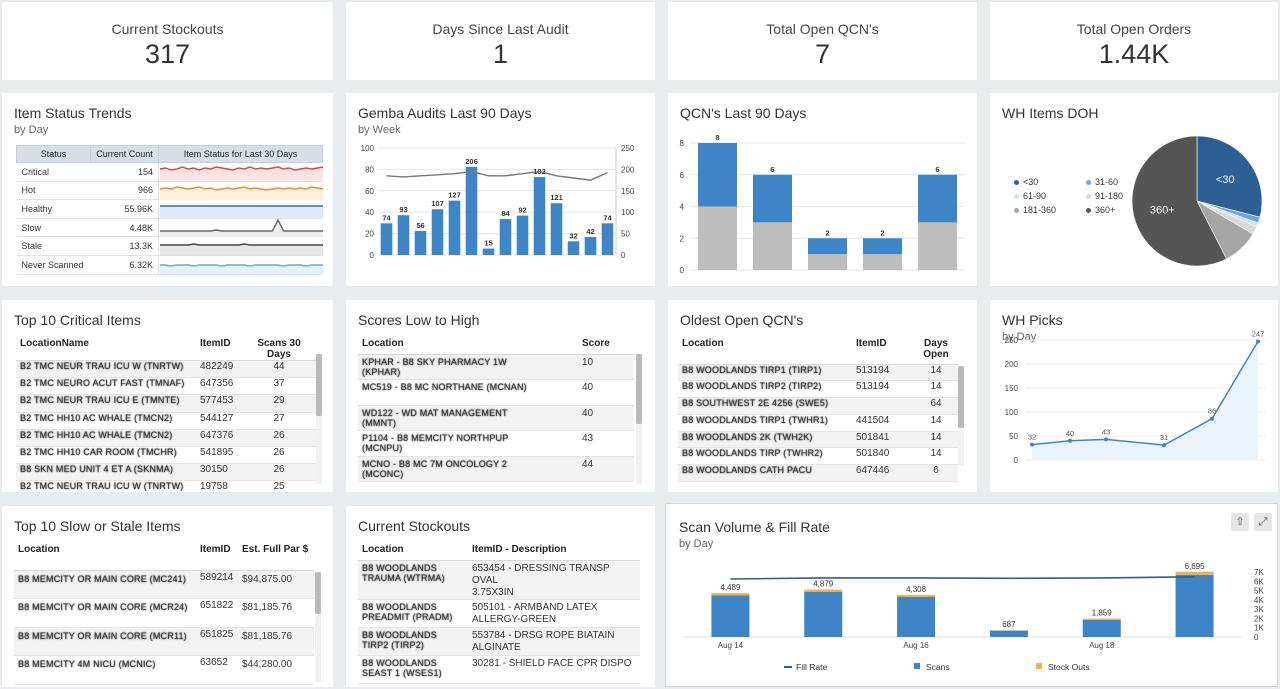  What do you see at coordinates (54, 343) in the screenshot?
I see `col-header: LocationName` at bounding box center [54, 343].